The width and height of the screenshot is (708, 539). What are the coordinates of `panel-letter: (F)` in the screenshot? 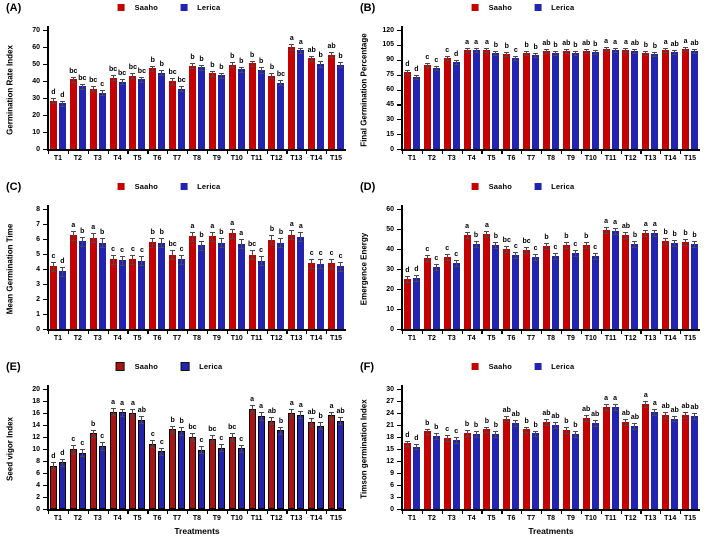 It's located at (367, 367).